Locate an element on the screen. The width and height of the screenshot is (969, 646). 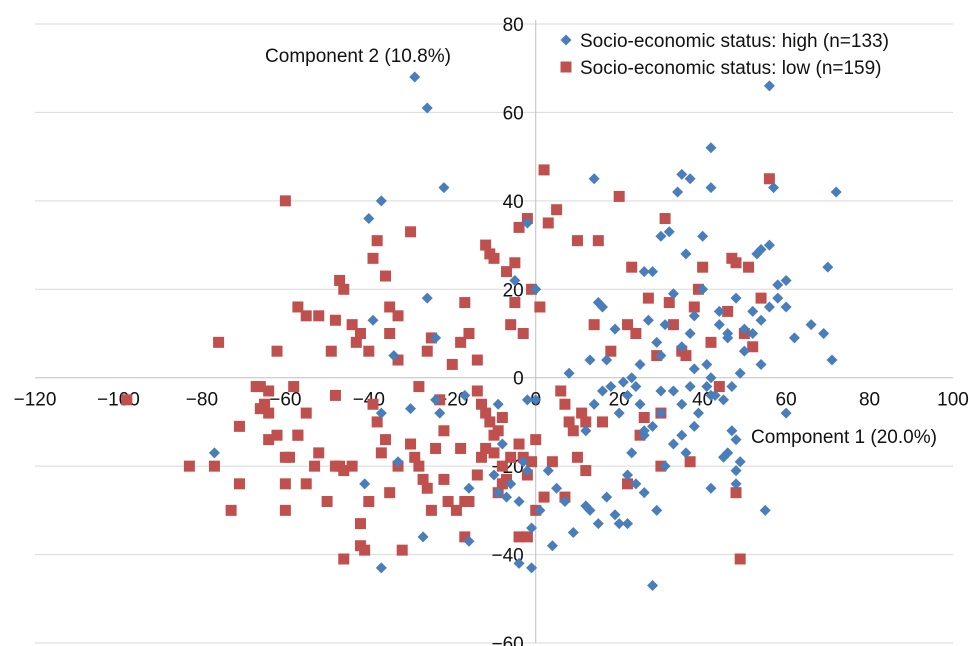
y-axis-label: Component 2 (10.8%) is located at coordinates (358, 56).